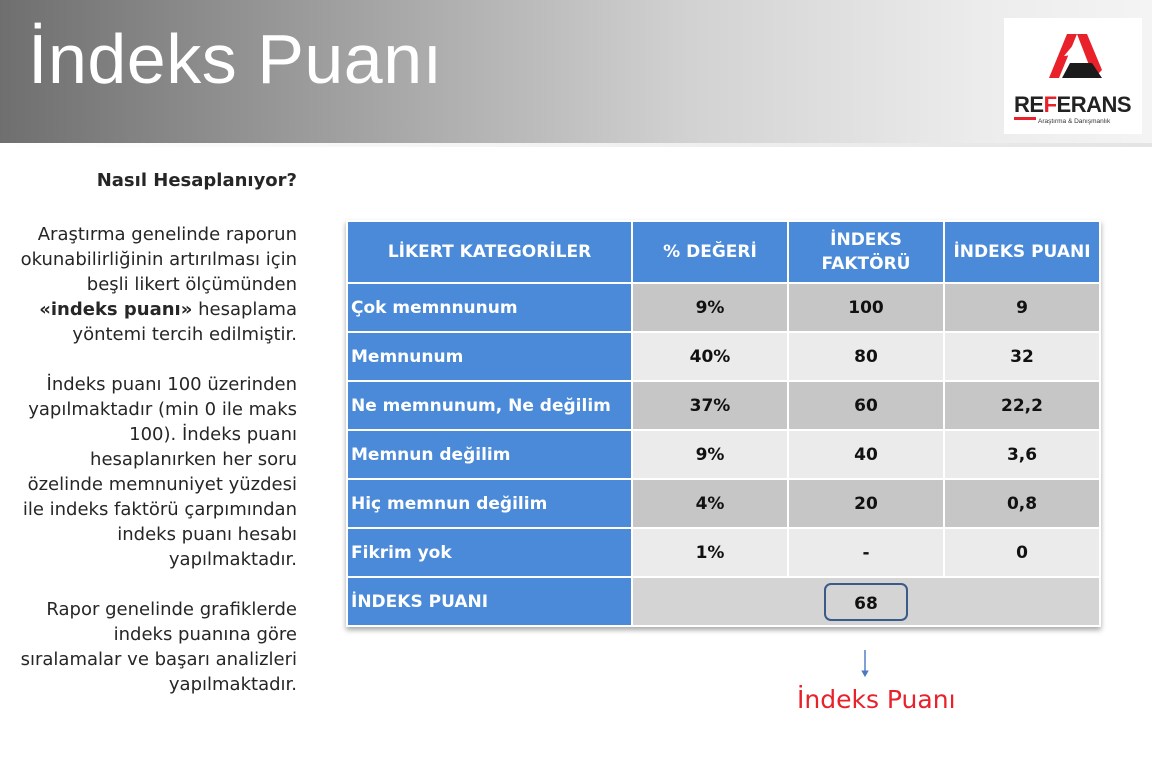 The image size is (1152, 773). I want to click on row-percent: 40%, so click(710, 356).